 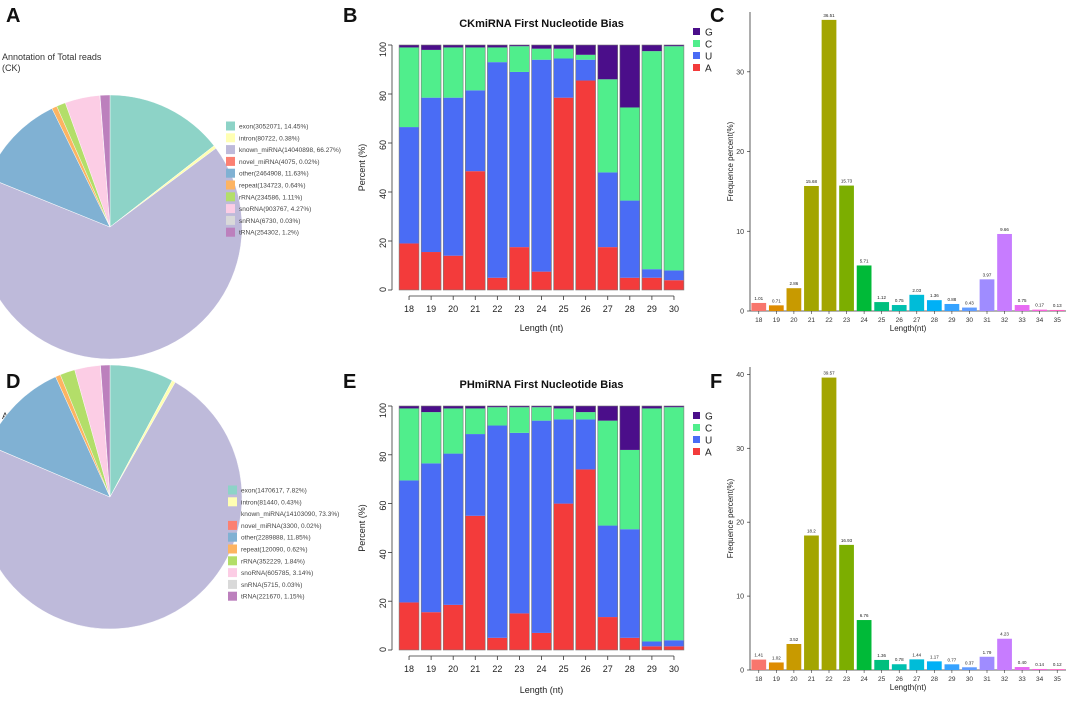 What do you see at coordinates (740, 152) in the screenshot?
I see `y-tick-label: 20` at bounding box center [740, 152].